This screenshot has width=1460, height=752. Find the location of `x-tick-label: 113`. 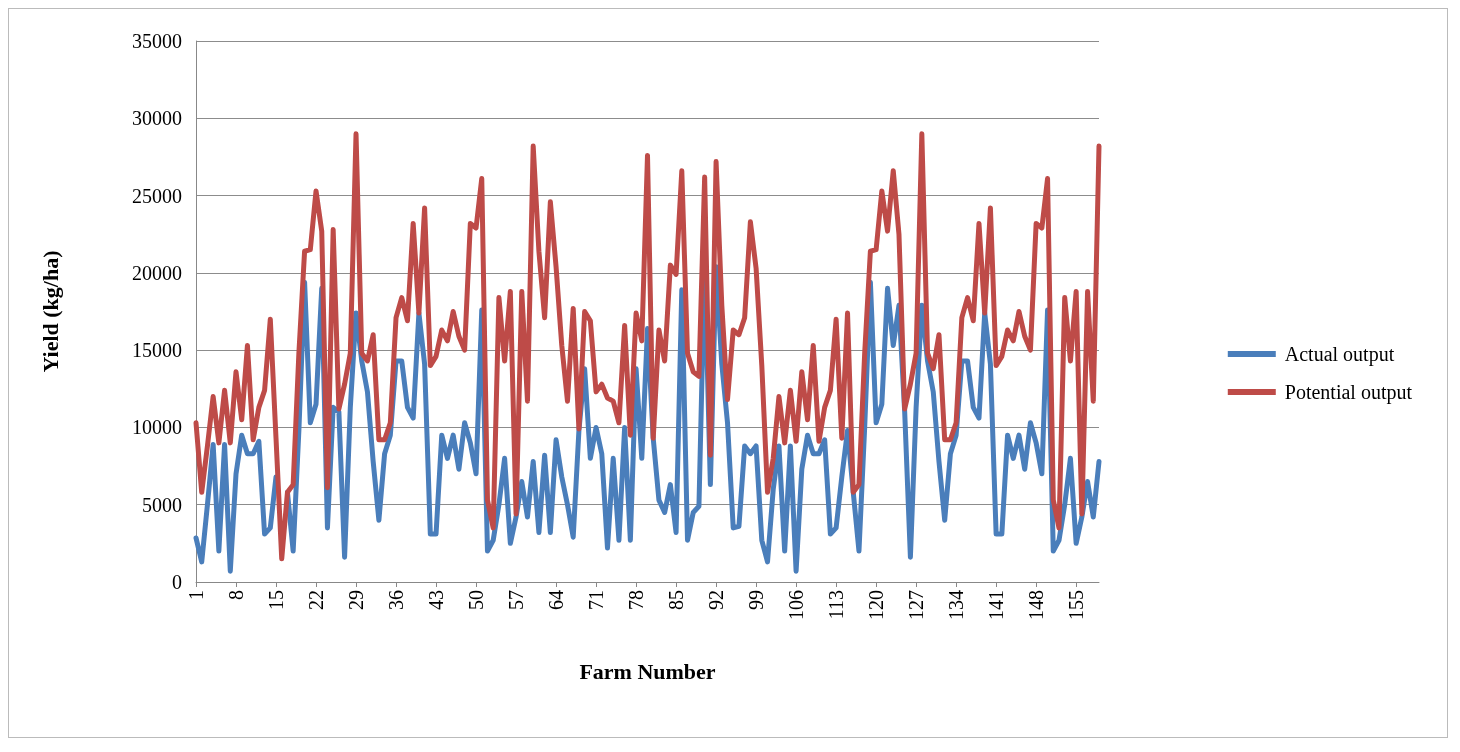

x-tick-label: 113 is located at coordinates (836, 605).